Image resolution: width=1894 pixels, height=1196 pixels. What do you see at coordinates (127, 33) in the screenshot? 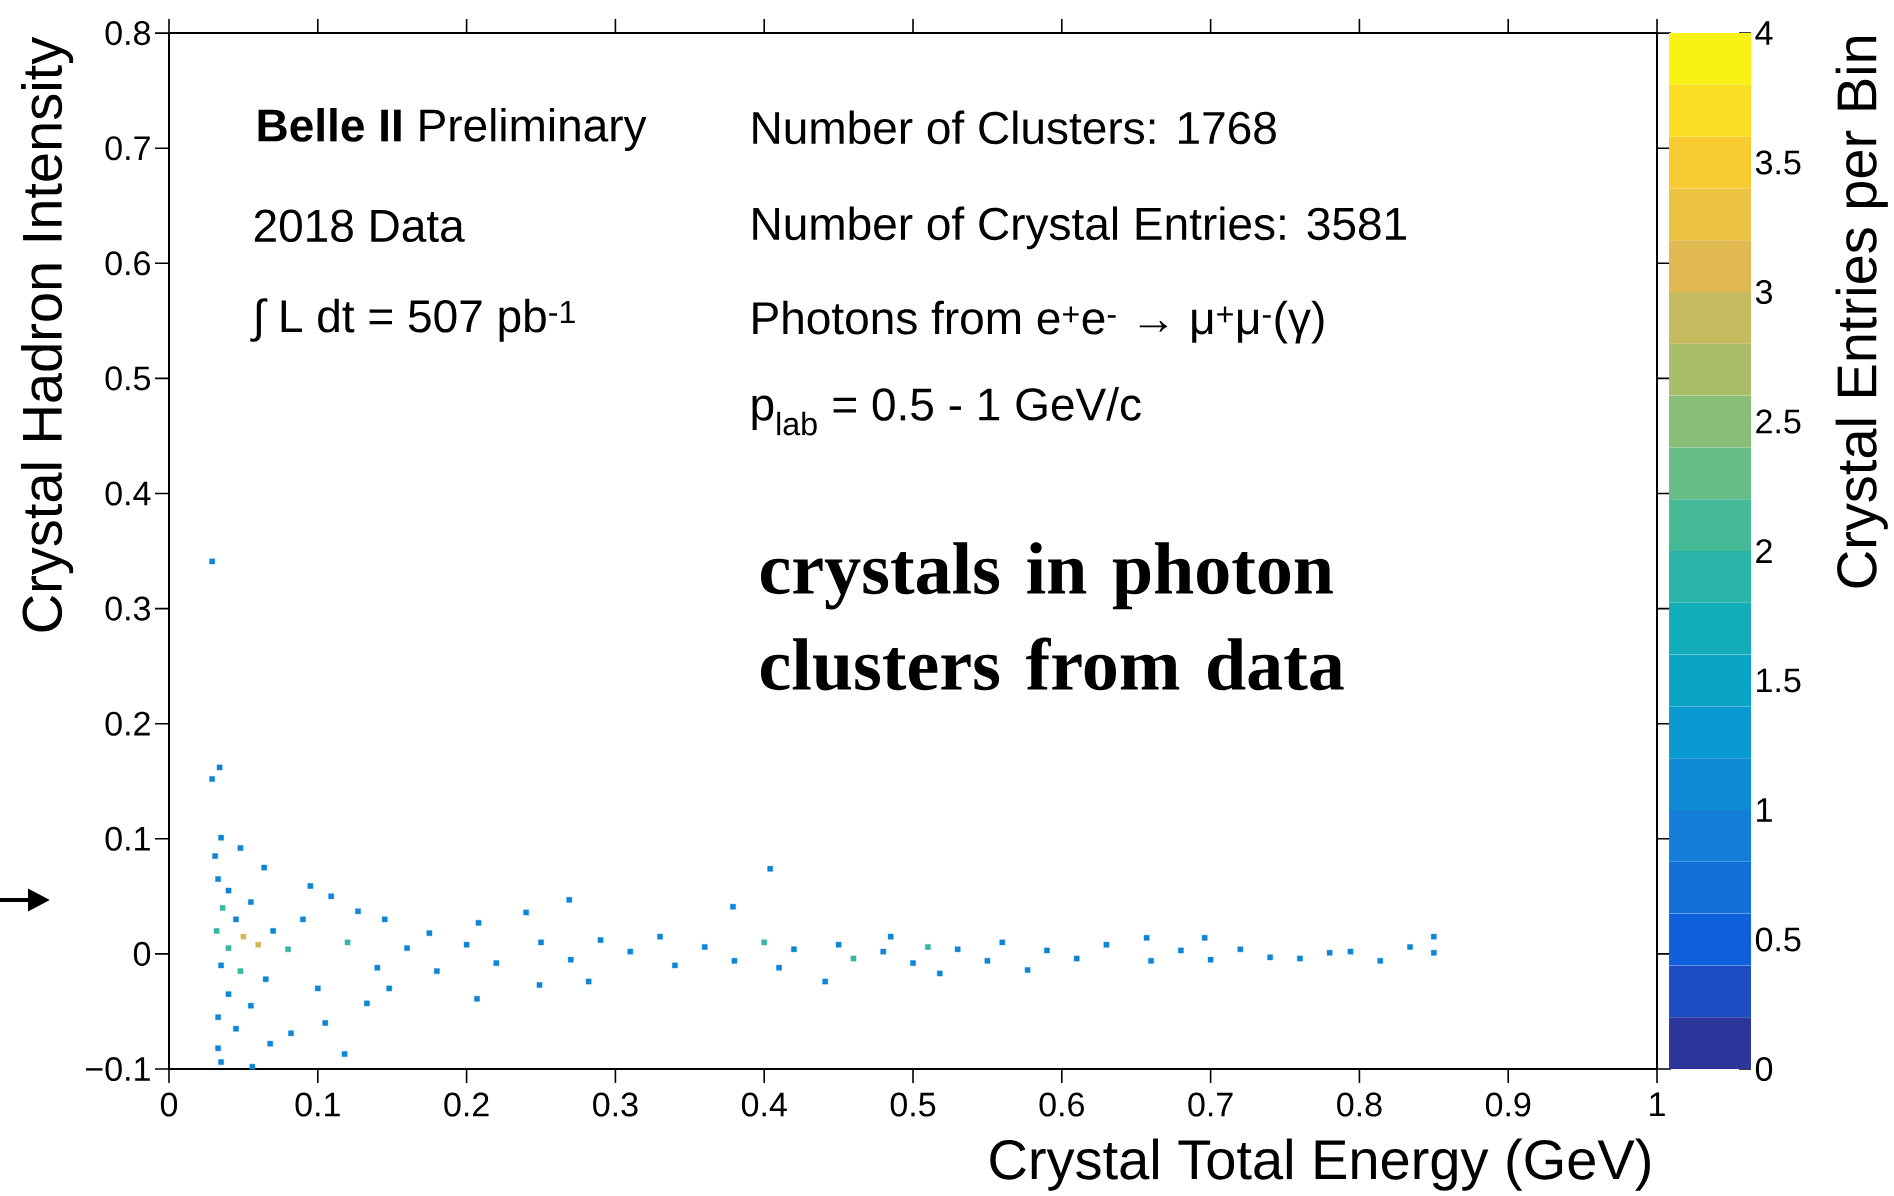
I see `y-tick-label: 0.8` at bounding box center [127, 33].